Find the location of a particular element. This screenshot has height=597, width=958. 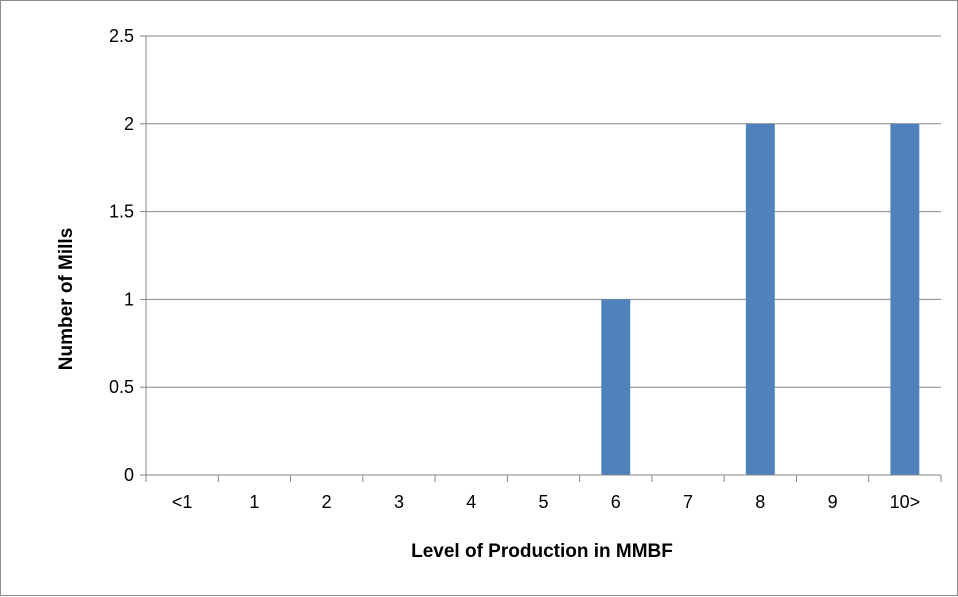

y-tick-label: 1 is located at coordinates (129, 299).